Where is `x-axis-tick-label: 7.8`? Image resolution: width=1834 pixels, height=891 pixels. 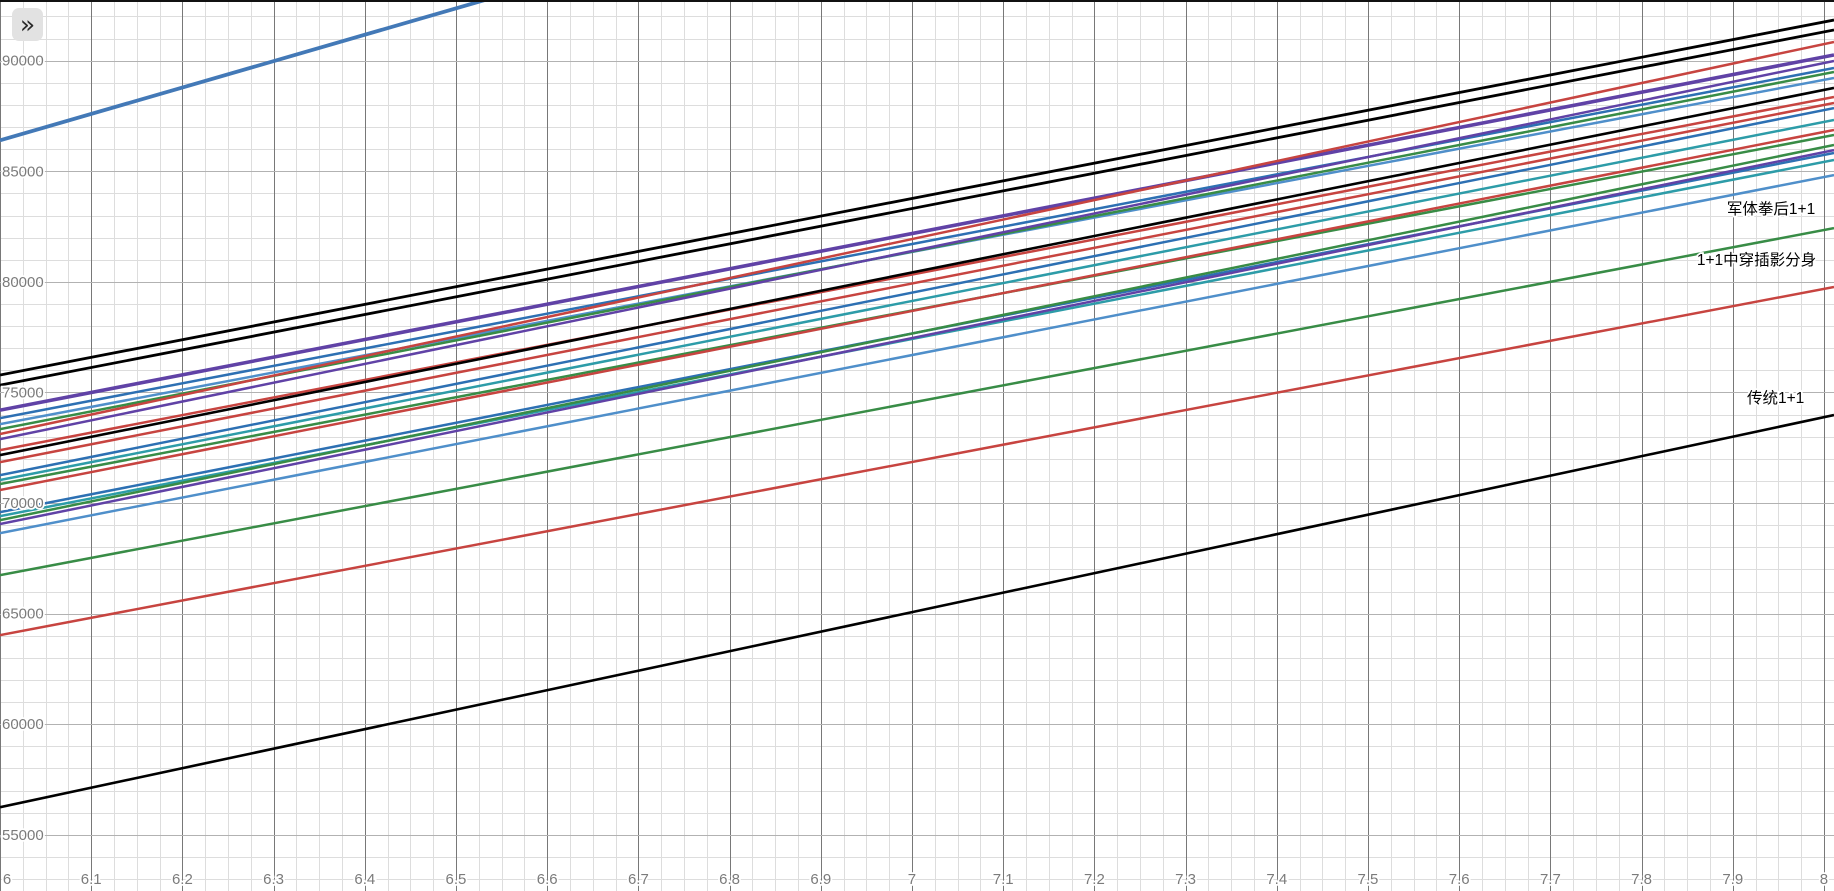 x-axis-tick-label: 7.8 is located at coordinates (1641, 879).